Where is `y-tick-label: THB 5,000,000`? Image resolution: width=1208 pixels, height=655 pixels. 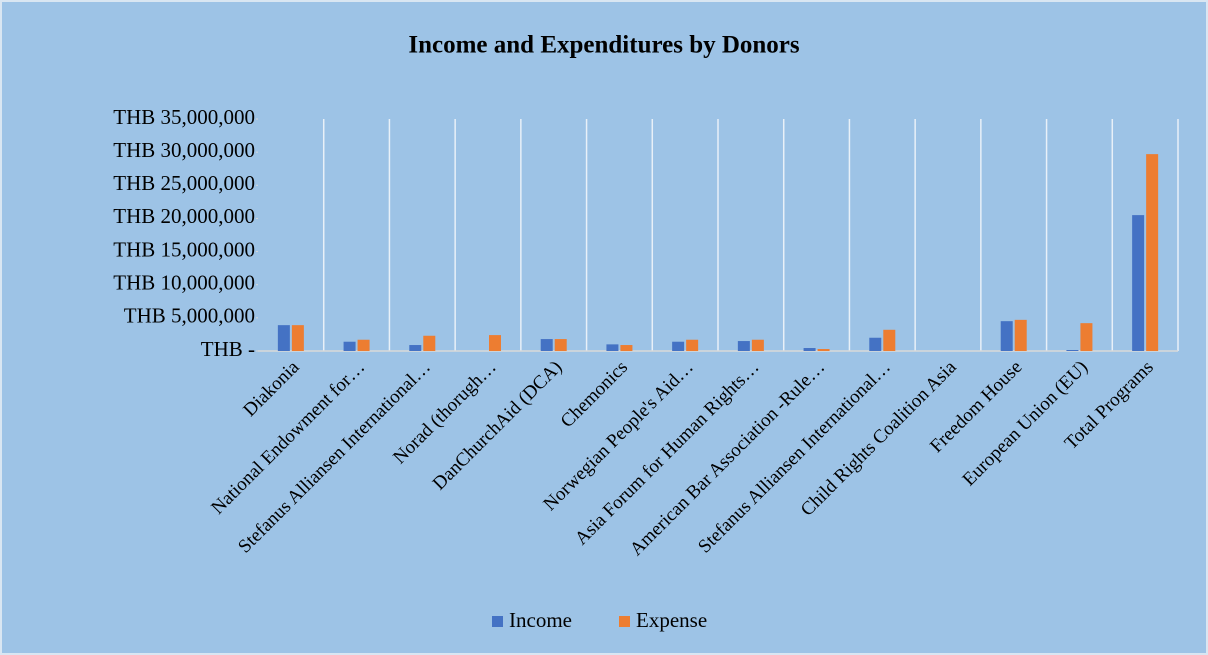
y-tick-label: THB 5,000,000 is located at coordinates (189, 316).